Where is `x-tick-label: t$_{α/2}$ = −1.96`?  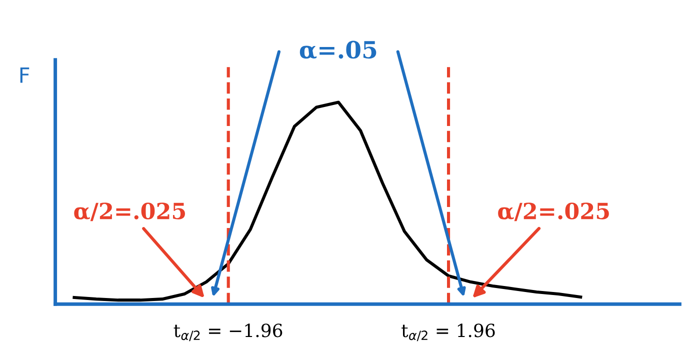 x-tick-label: t$_{α/2}$ = −1.96 is located at coordinates (228, 333).